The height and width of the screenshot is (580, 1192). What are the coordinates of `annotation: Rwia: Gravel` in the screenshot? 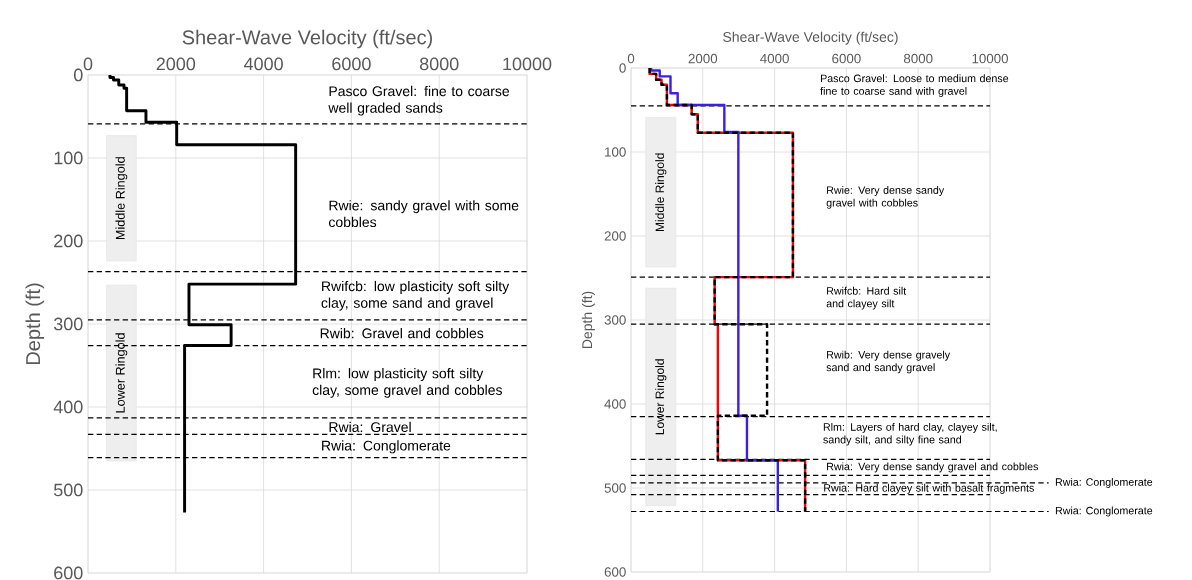 It's located at (370, 427).